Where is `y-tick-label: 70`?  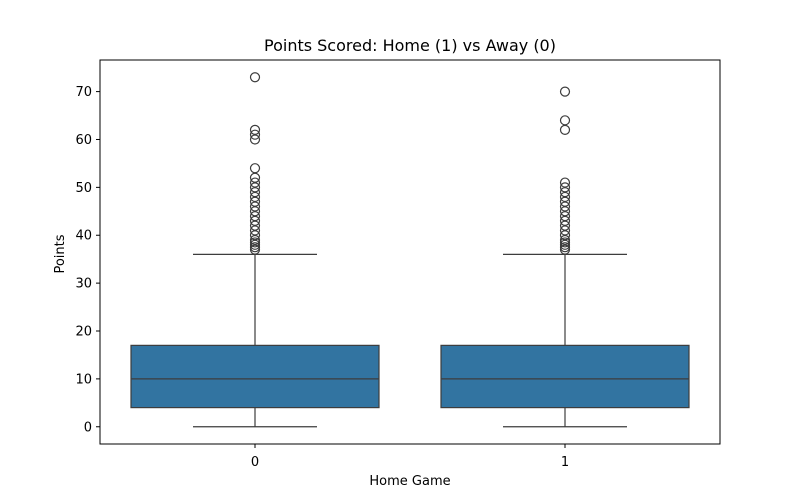 y-tick-label: 70 is located at coordinates (83, 92).